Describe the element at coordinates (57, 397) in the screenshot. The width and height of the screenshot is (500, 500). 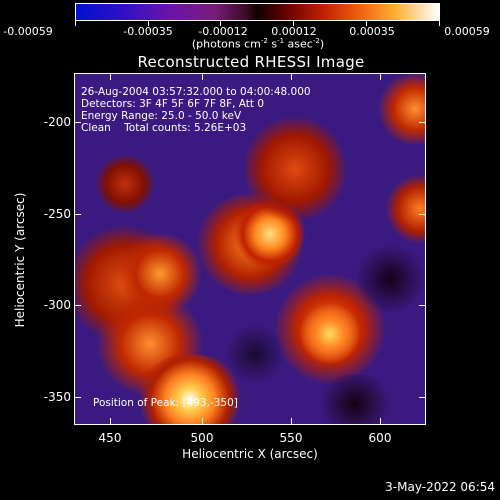
I see `y-tick-label: -350` at that location.